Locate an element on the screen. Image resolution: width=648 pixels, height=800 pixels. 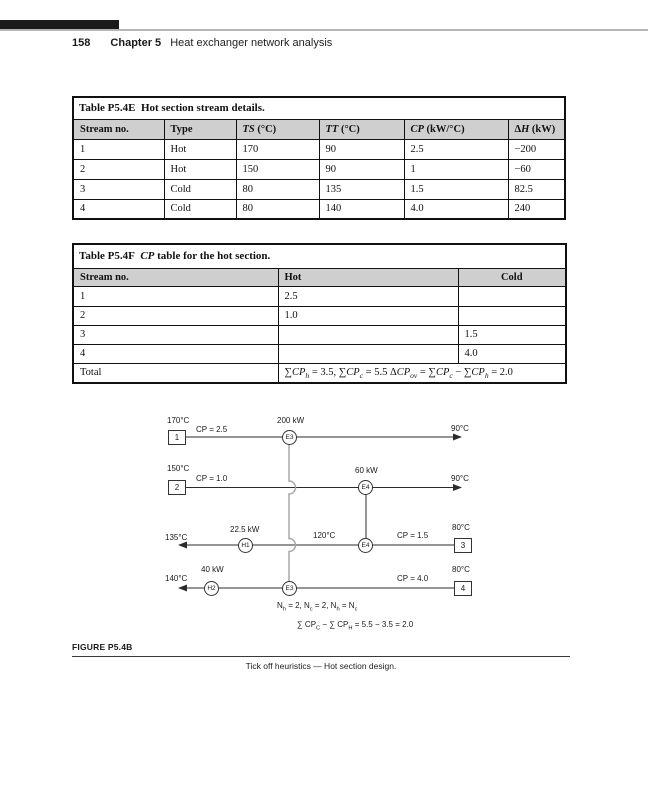
table-row: 1 2.5 is located at coordinates (319, 296).